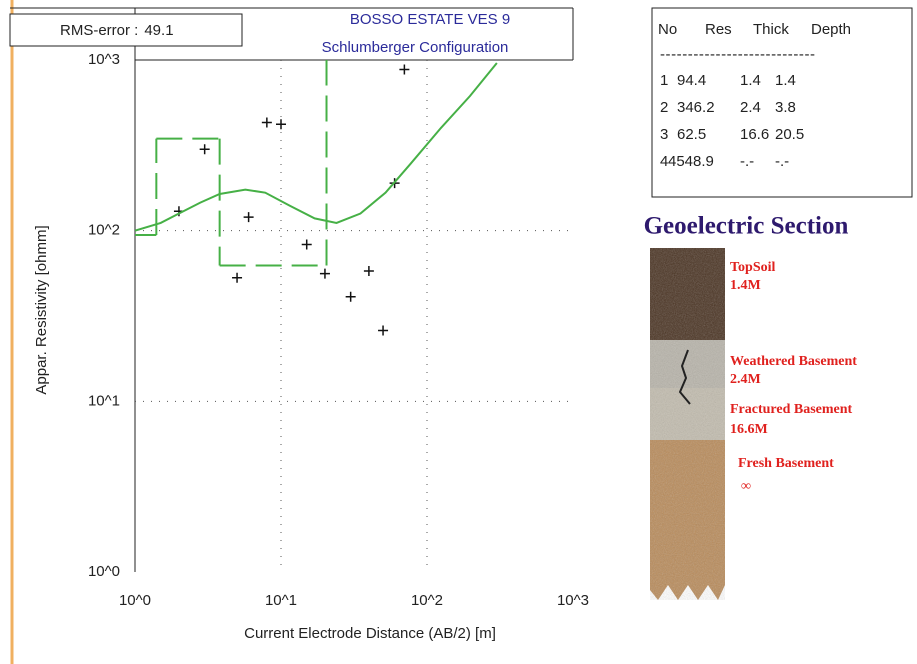  Describe the element at coordinates (104, 59) in the screenshot. I see `y-tick-label: 10^3` at that location.